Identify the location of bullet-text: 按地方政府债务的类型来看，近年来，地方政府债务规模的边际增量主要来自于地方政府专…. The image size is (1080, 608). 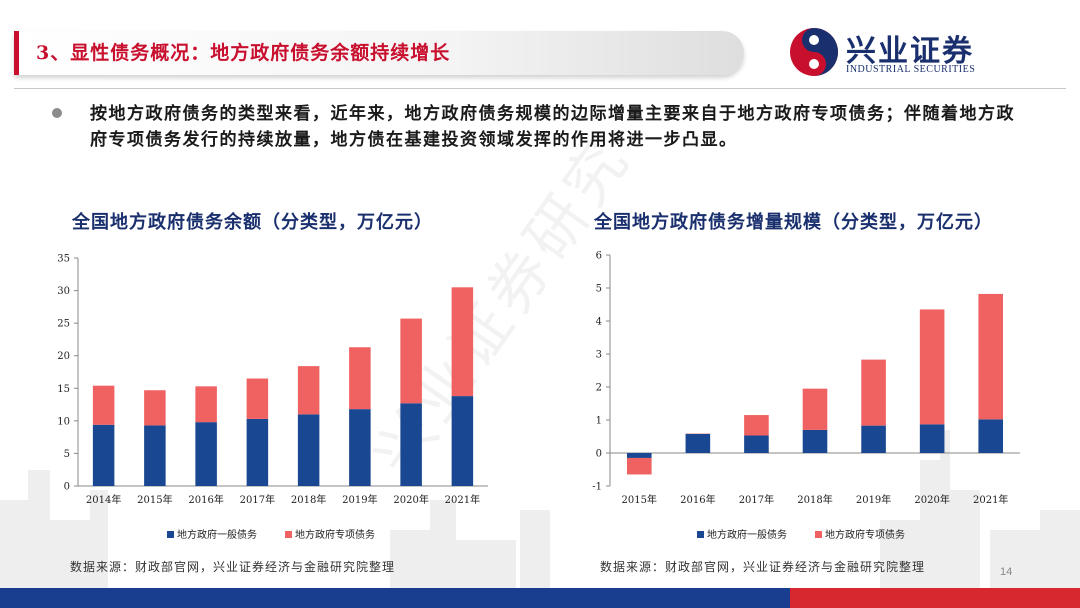
(552, 127).